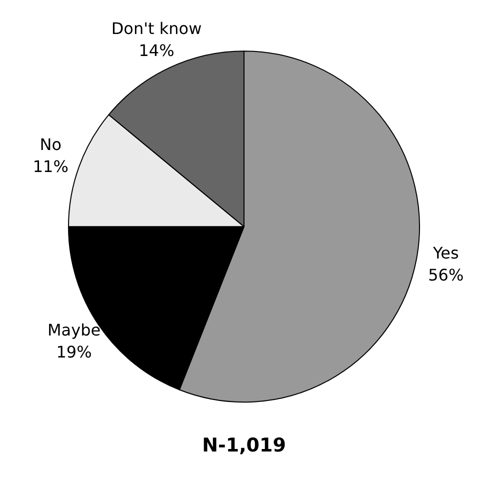 The image size is (488, 489). Describe the element at coordinates (446, 274) in the screenshot. I see `data-label: 56%` at that location.